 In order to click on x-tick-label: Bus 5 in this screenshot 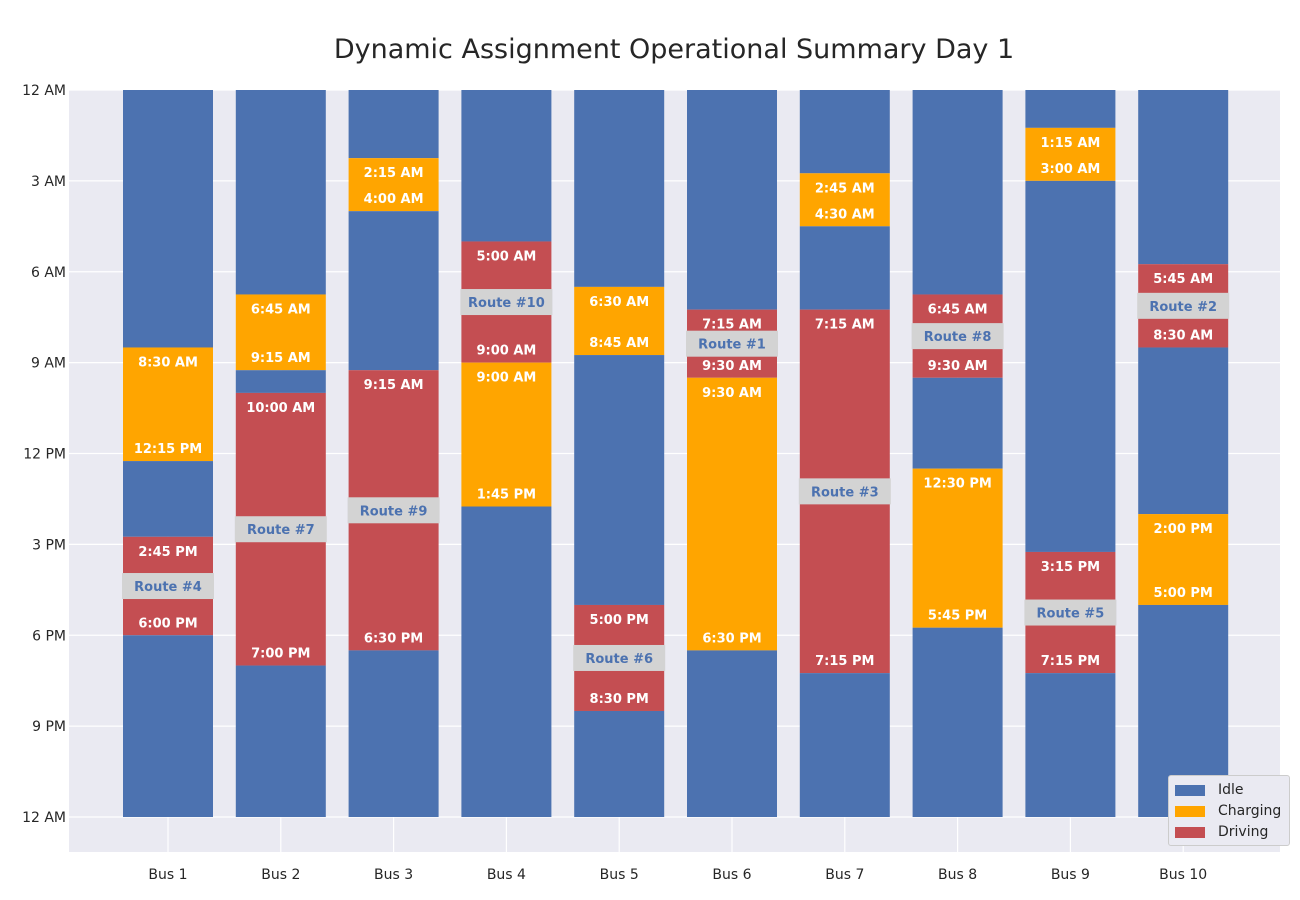, I will do `click(619, 875)`.